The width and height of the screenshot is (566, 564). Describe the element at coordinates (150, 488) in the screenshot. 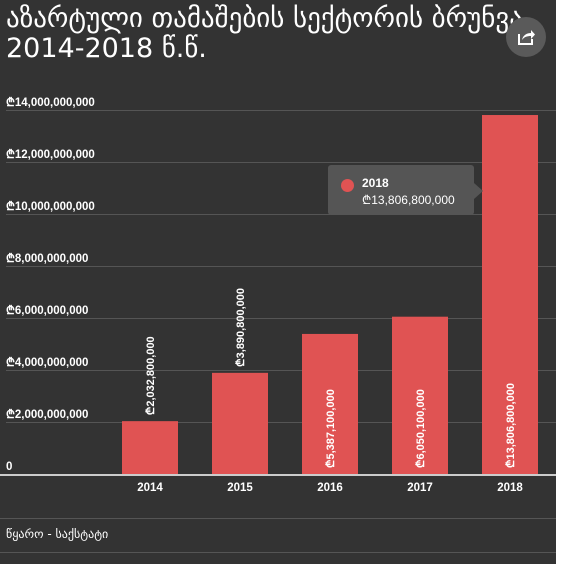

I see `x-tick-label: 2014` at that location.